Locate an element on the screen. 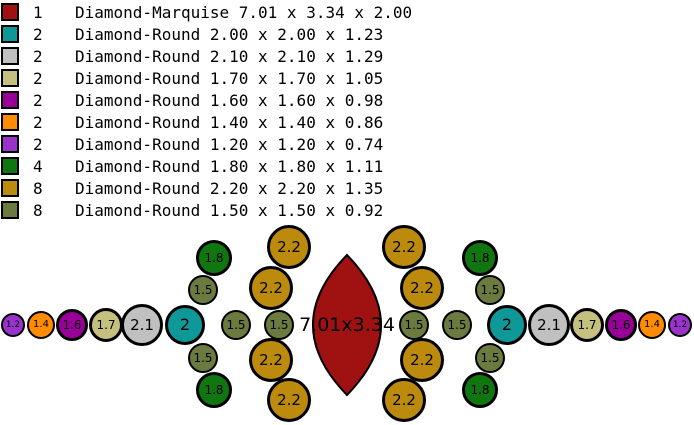  legend-row: 8 Diamond-Round 2.20 x 2.20 x 1.35 is located at coordinates (206, 188).